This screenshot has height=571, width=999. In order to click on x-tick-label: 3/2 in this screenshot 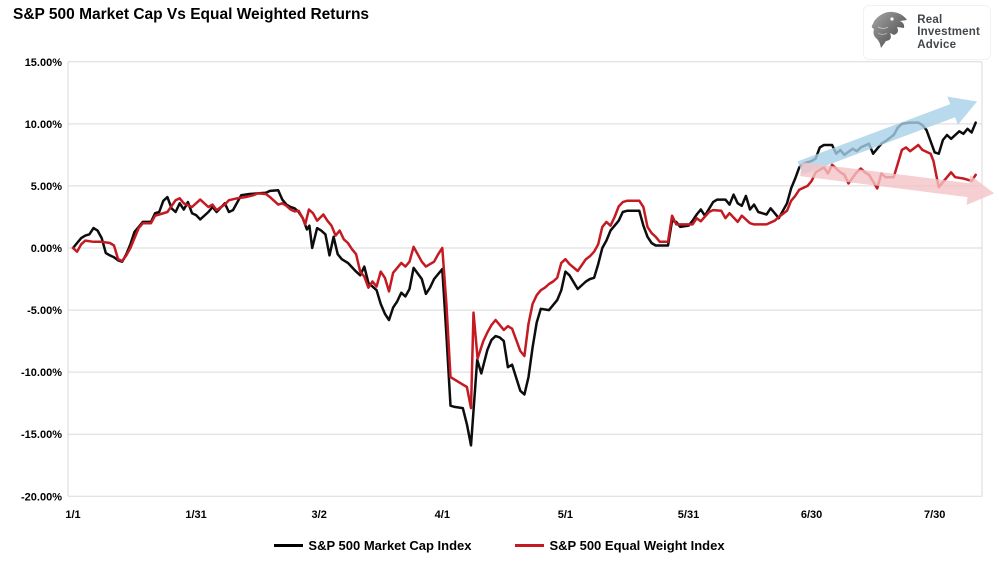, I will do `click(319, 515)`.